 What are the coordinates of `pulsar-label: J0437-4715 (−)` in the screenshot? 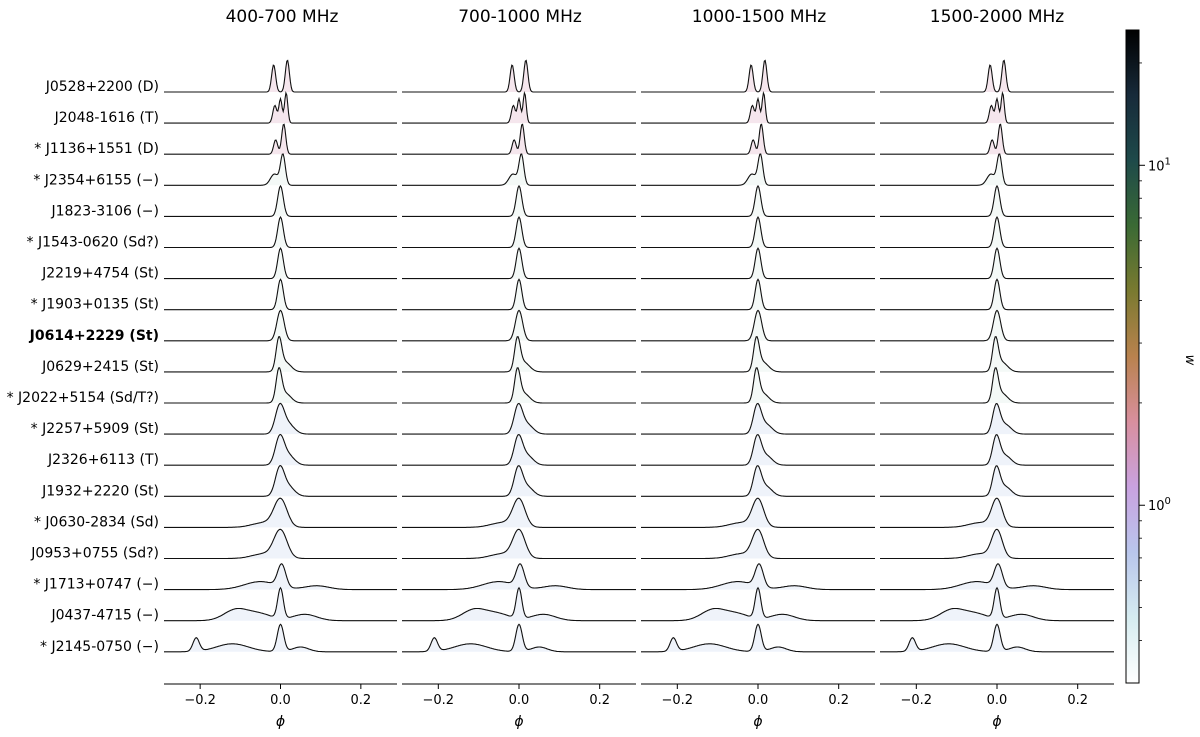 It's located at (104, 616).